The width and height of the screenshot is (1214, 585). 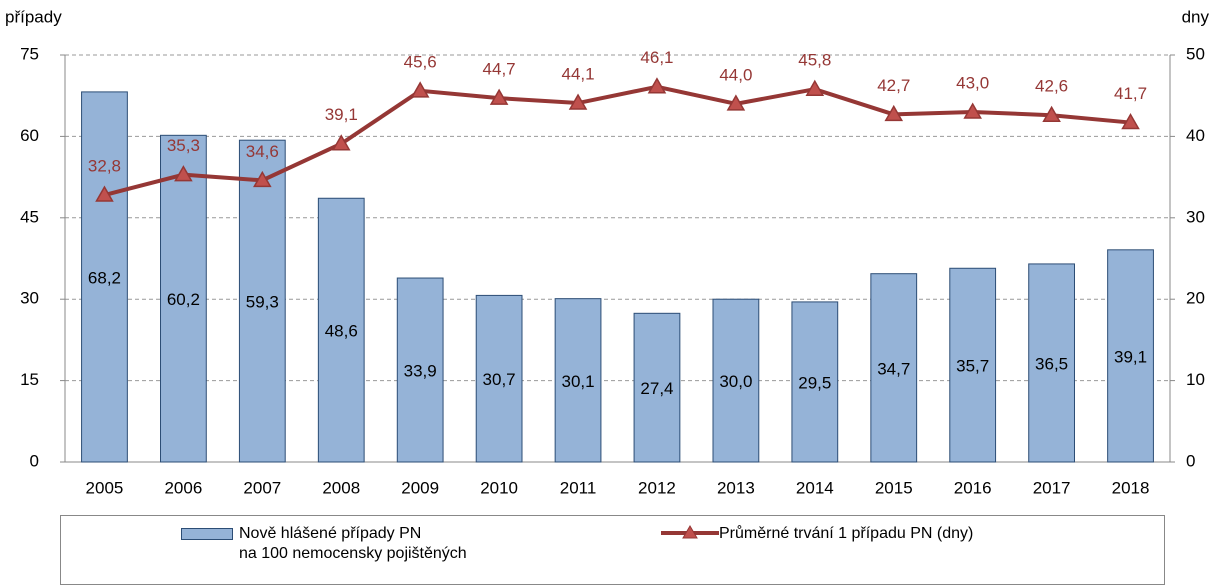 I want to click on legend-line, so click(x=690, y=532).